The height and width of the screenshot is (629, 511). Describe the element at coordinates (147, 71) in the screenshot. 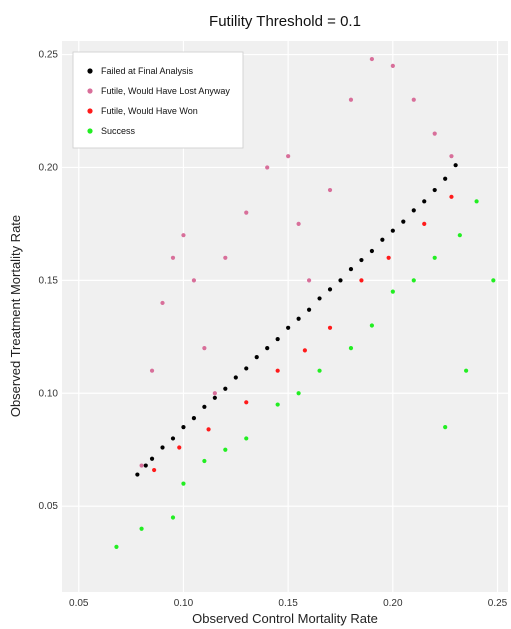

I see `legend-label-0: Failed at Final Analysis` at that location.